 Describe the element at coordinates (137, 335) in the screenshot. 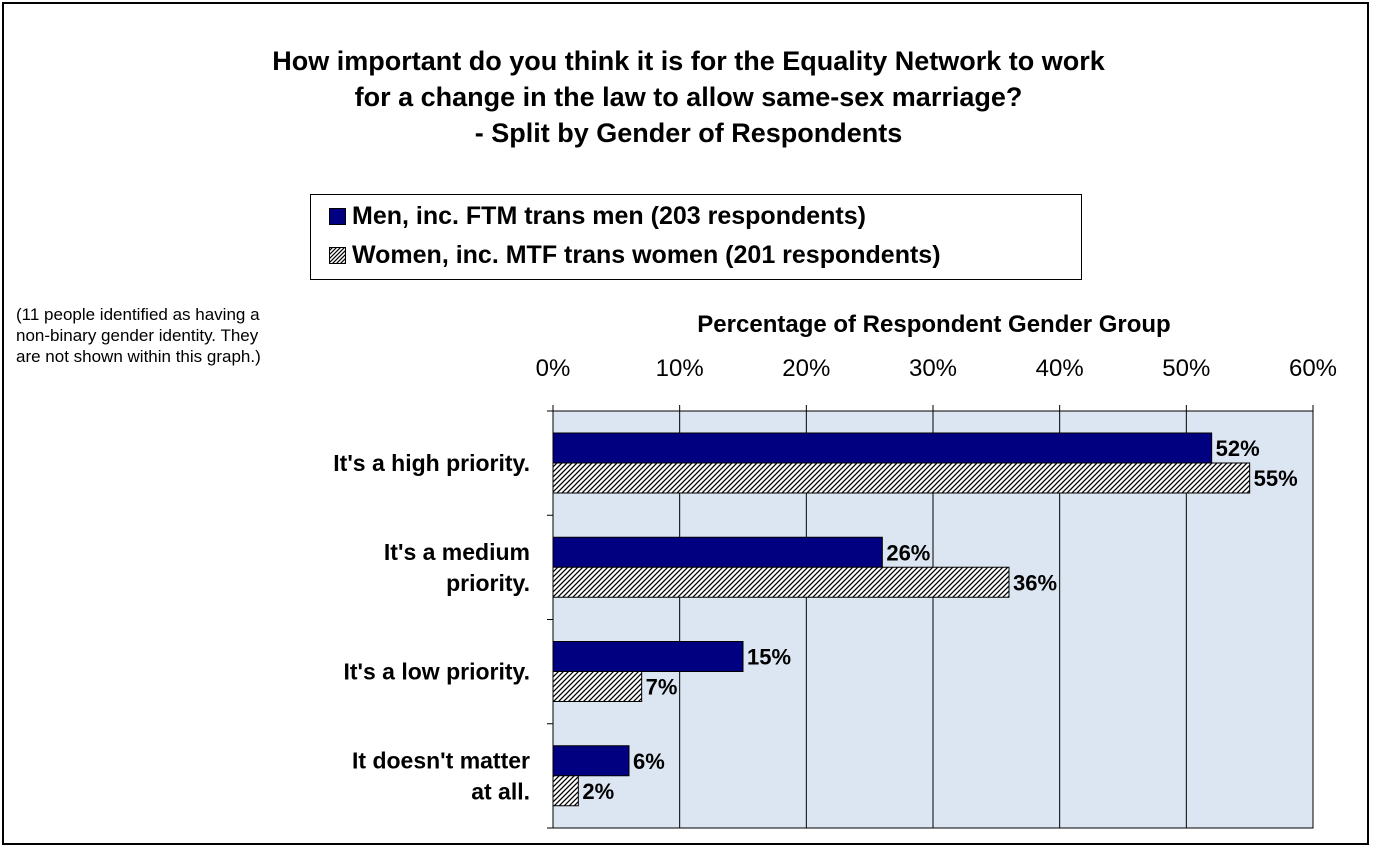

I see `footnote-line-2: non-binary gender identity. They` at that location.